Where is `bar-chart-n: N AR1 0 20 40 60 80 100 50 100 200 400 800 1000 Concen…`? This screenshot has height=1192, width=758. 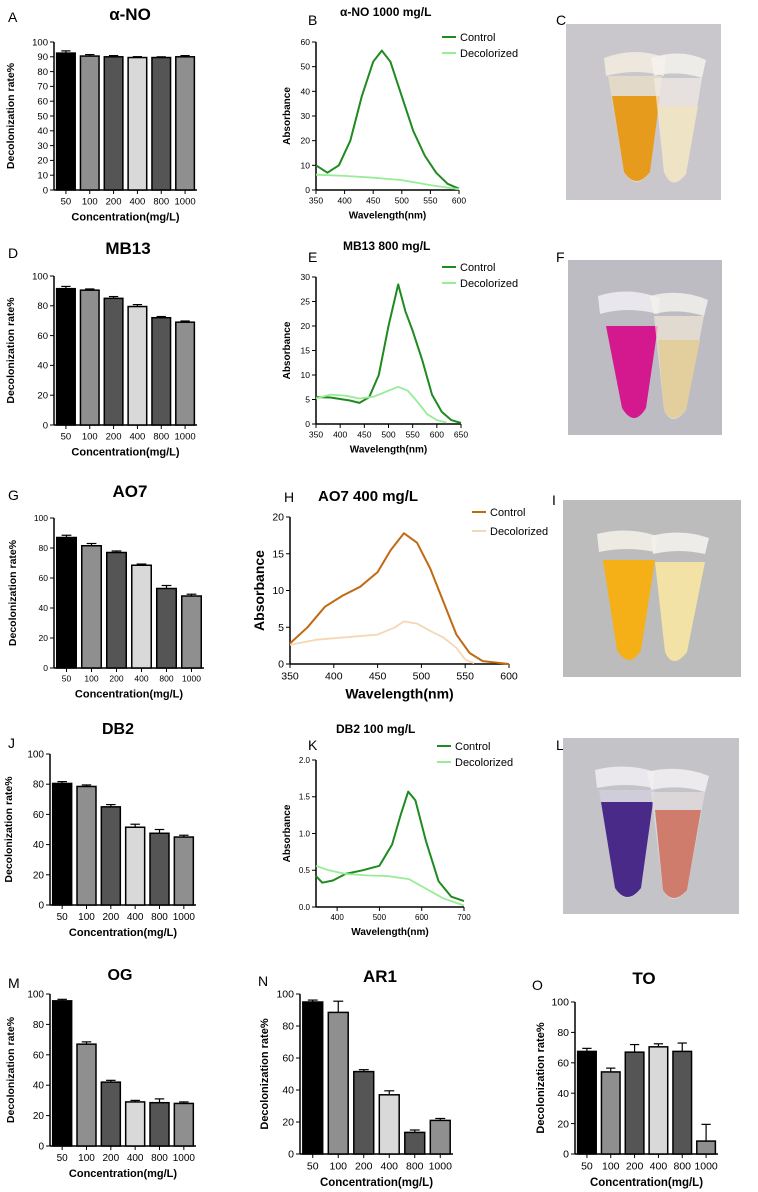
bar-chart-n: N AR1 0 20 40 60 80 100 50 100 200 400 800 1000 Concen… is located at coordinates (355, 1078).